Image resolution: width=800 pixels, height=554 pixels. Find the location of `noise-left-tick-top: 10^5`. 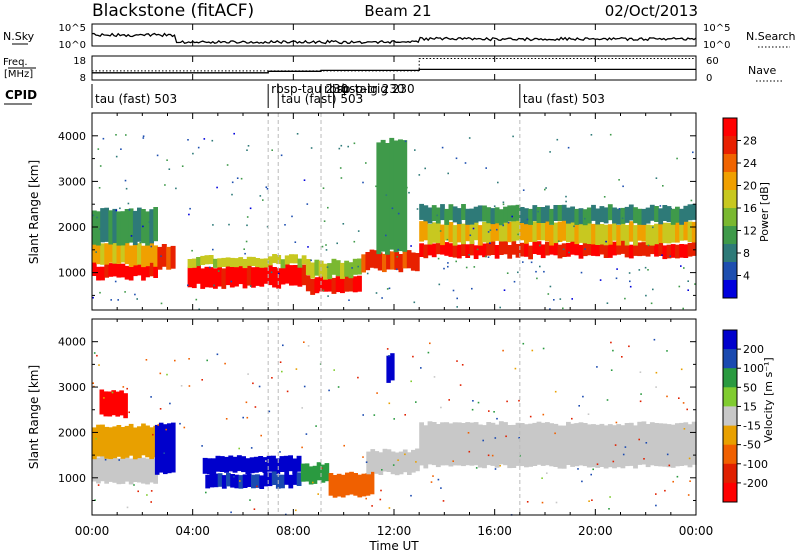

noise-left-tick-top: 10^5 is located at coordinates (72, 28).